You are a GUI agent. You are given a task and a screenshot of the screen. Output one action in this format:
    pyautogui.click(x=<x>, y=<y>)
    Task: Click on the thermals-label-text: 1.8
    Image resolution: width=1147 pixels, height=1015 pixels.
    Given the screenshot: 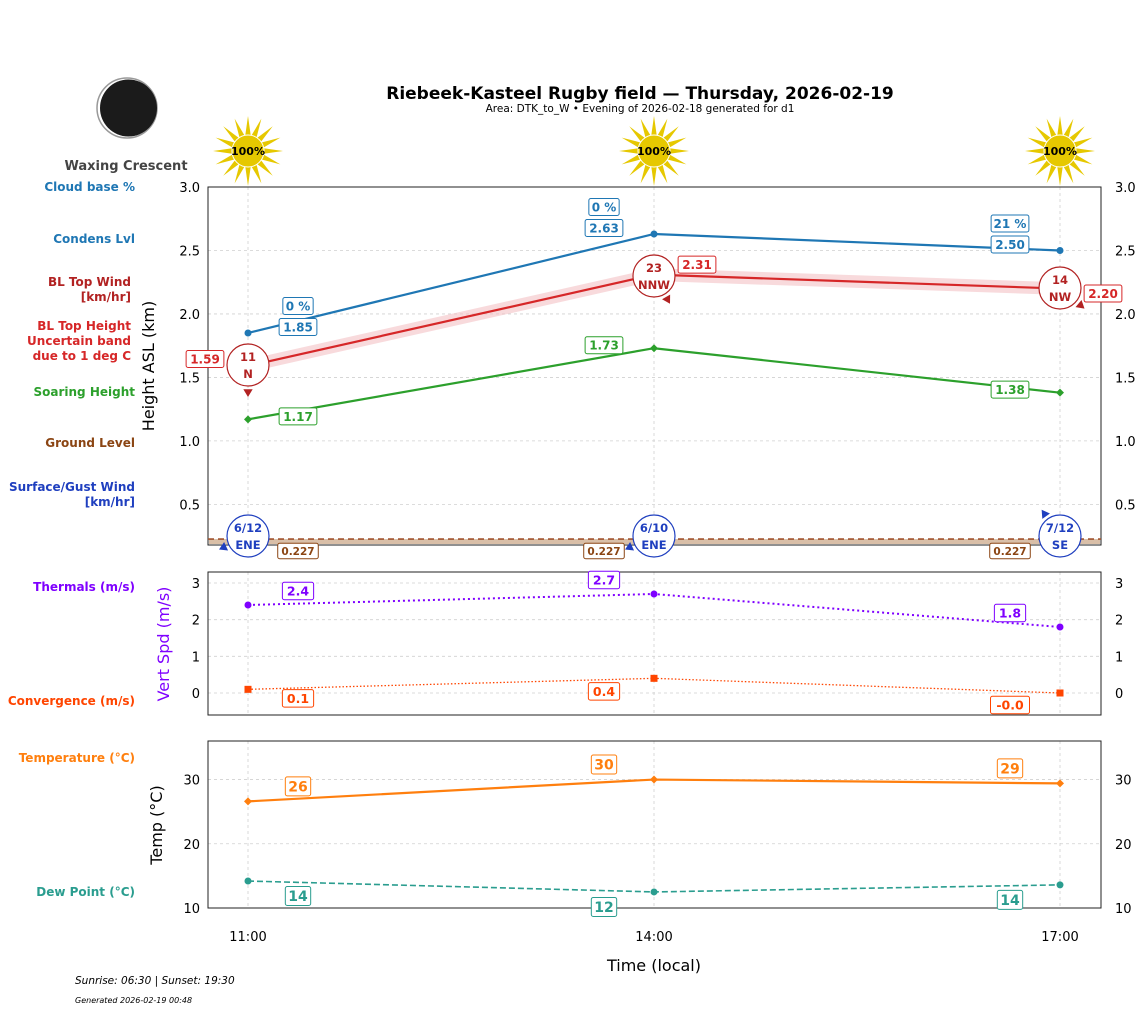 What is the action you would take?
    pyautogui.click(x=1010, y=613)
    